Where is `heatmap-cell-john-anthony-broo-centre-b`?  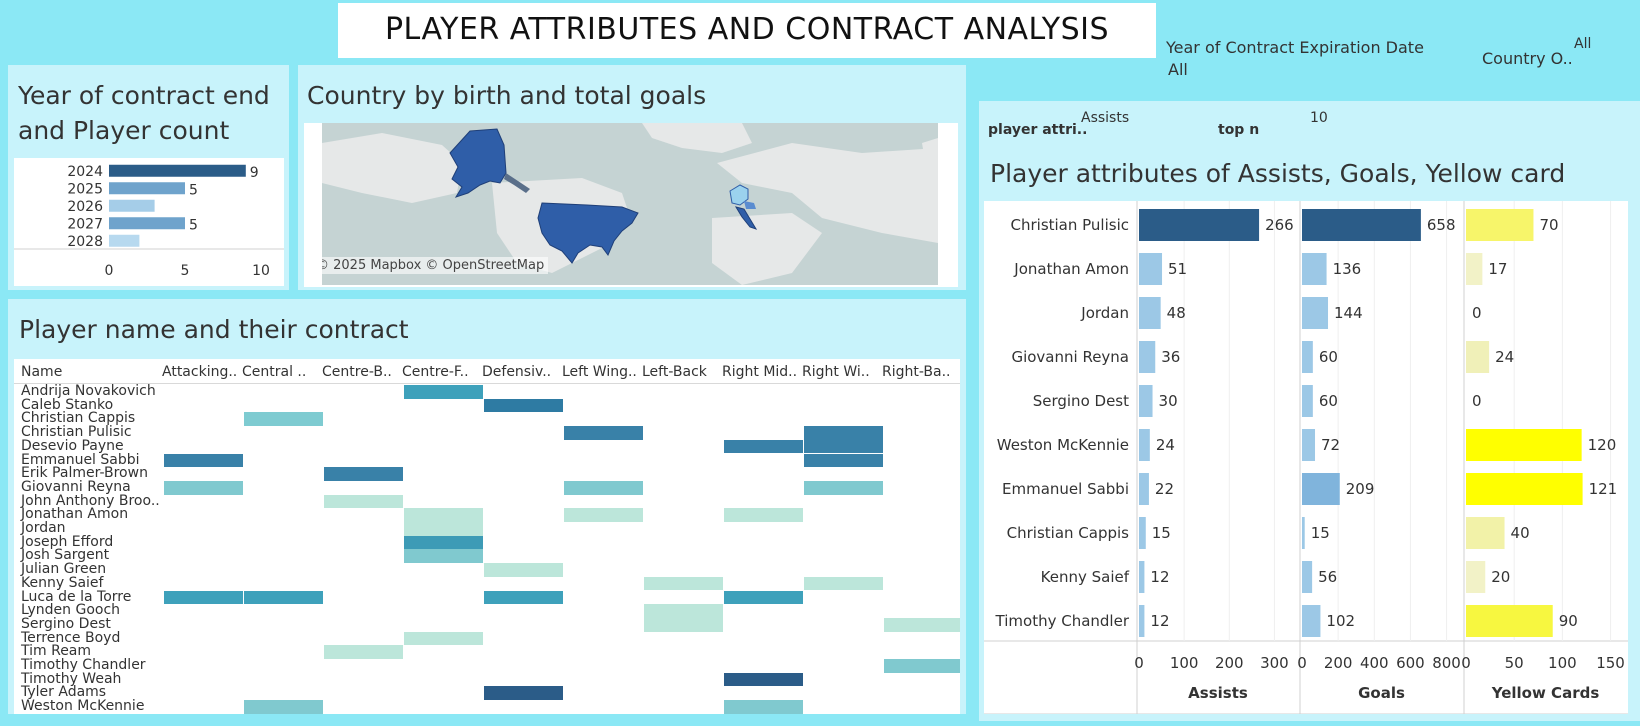
heatmap-cell-john-anthony-broo-centre-b is located at coordinates (363, 501).